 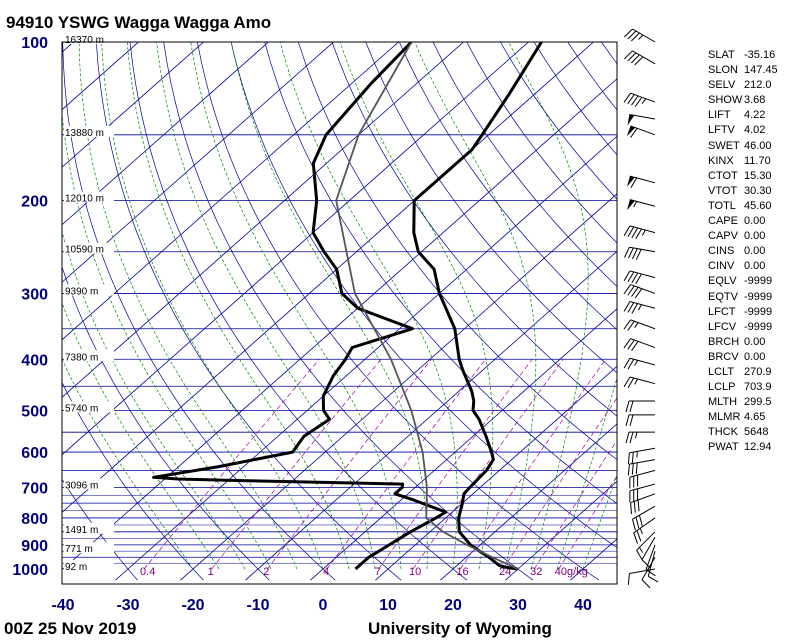 I want to click on mixing-ratio-labels: 0.4 1 2 4 7 10 16 24 32 40g/kg, so click(x=364, y=572).